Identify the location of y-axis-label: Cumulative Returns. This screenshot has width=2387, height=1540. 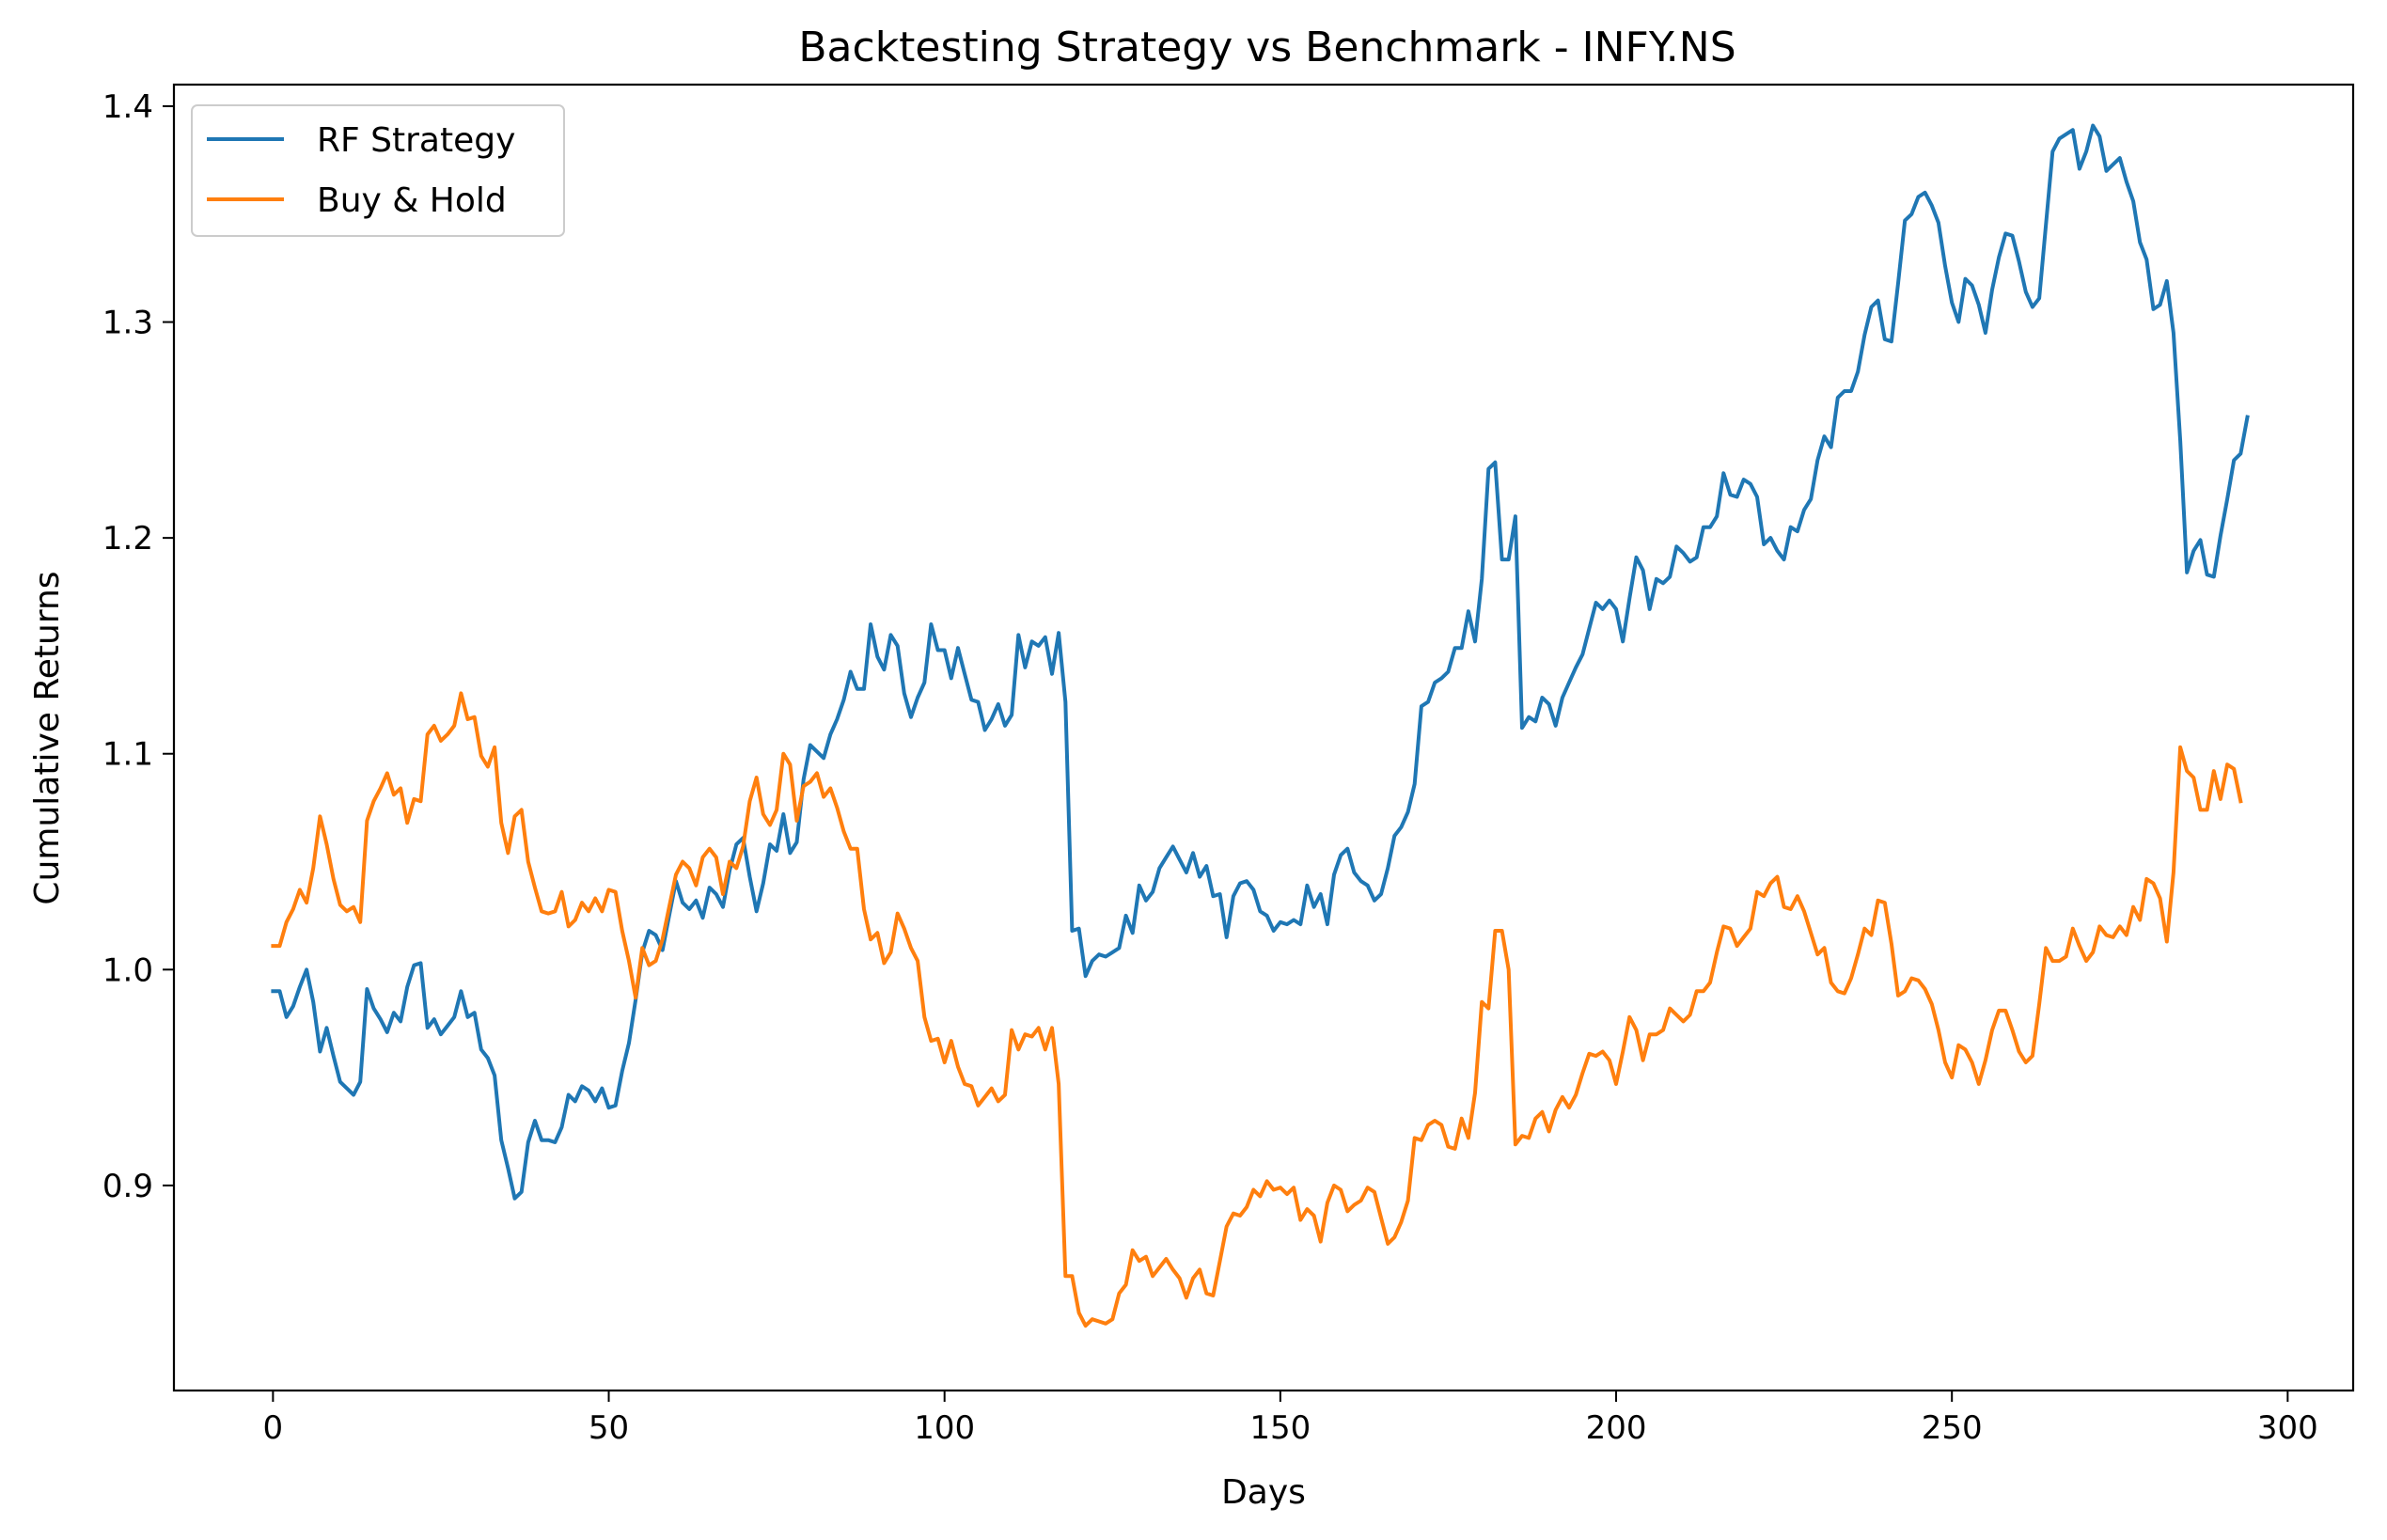
(47, 737).